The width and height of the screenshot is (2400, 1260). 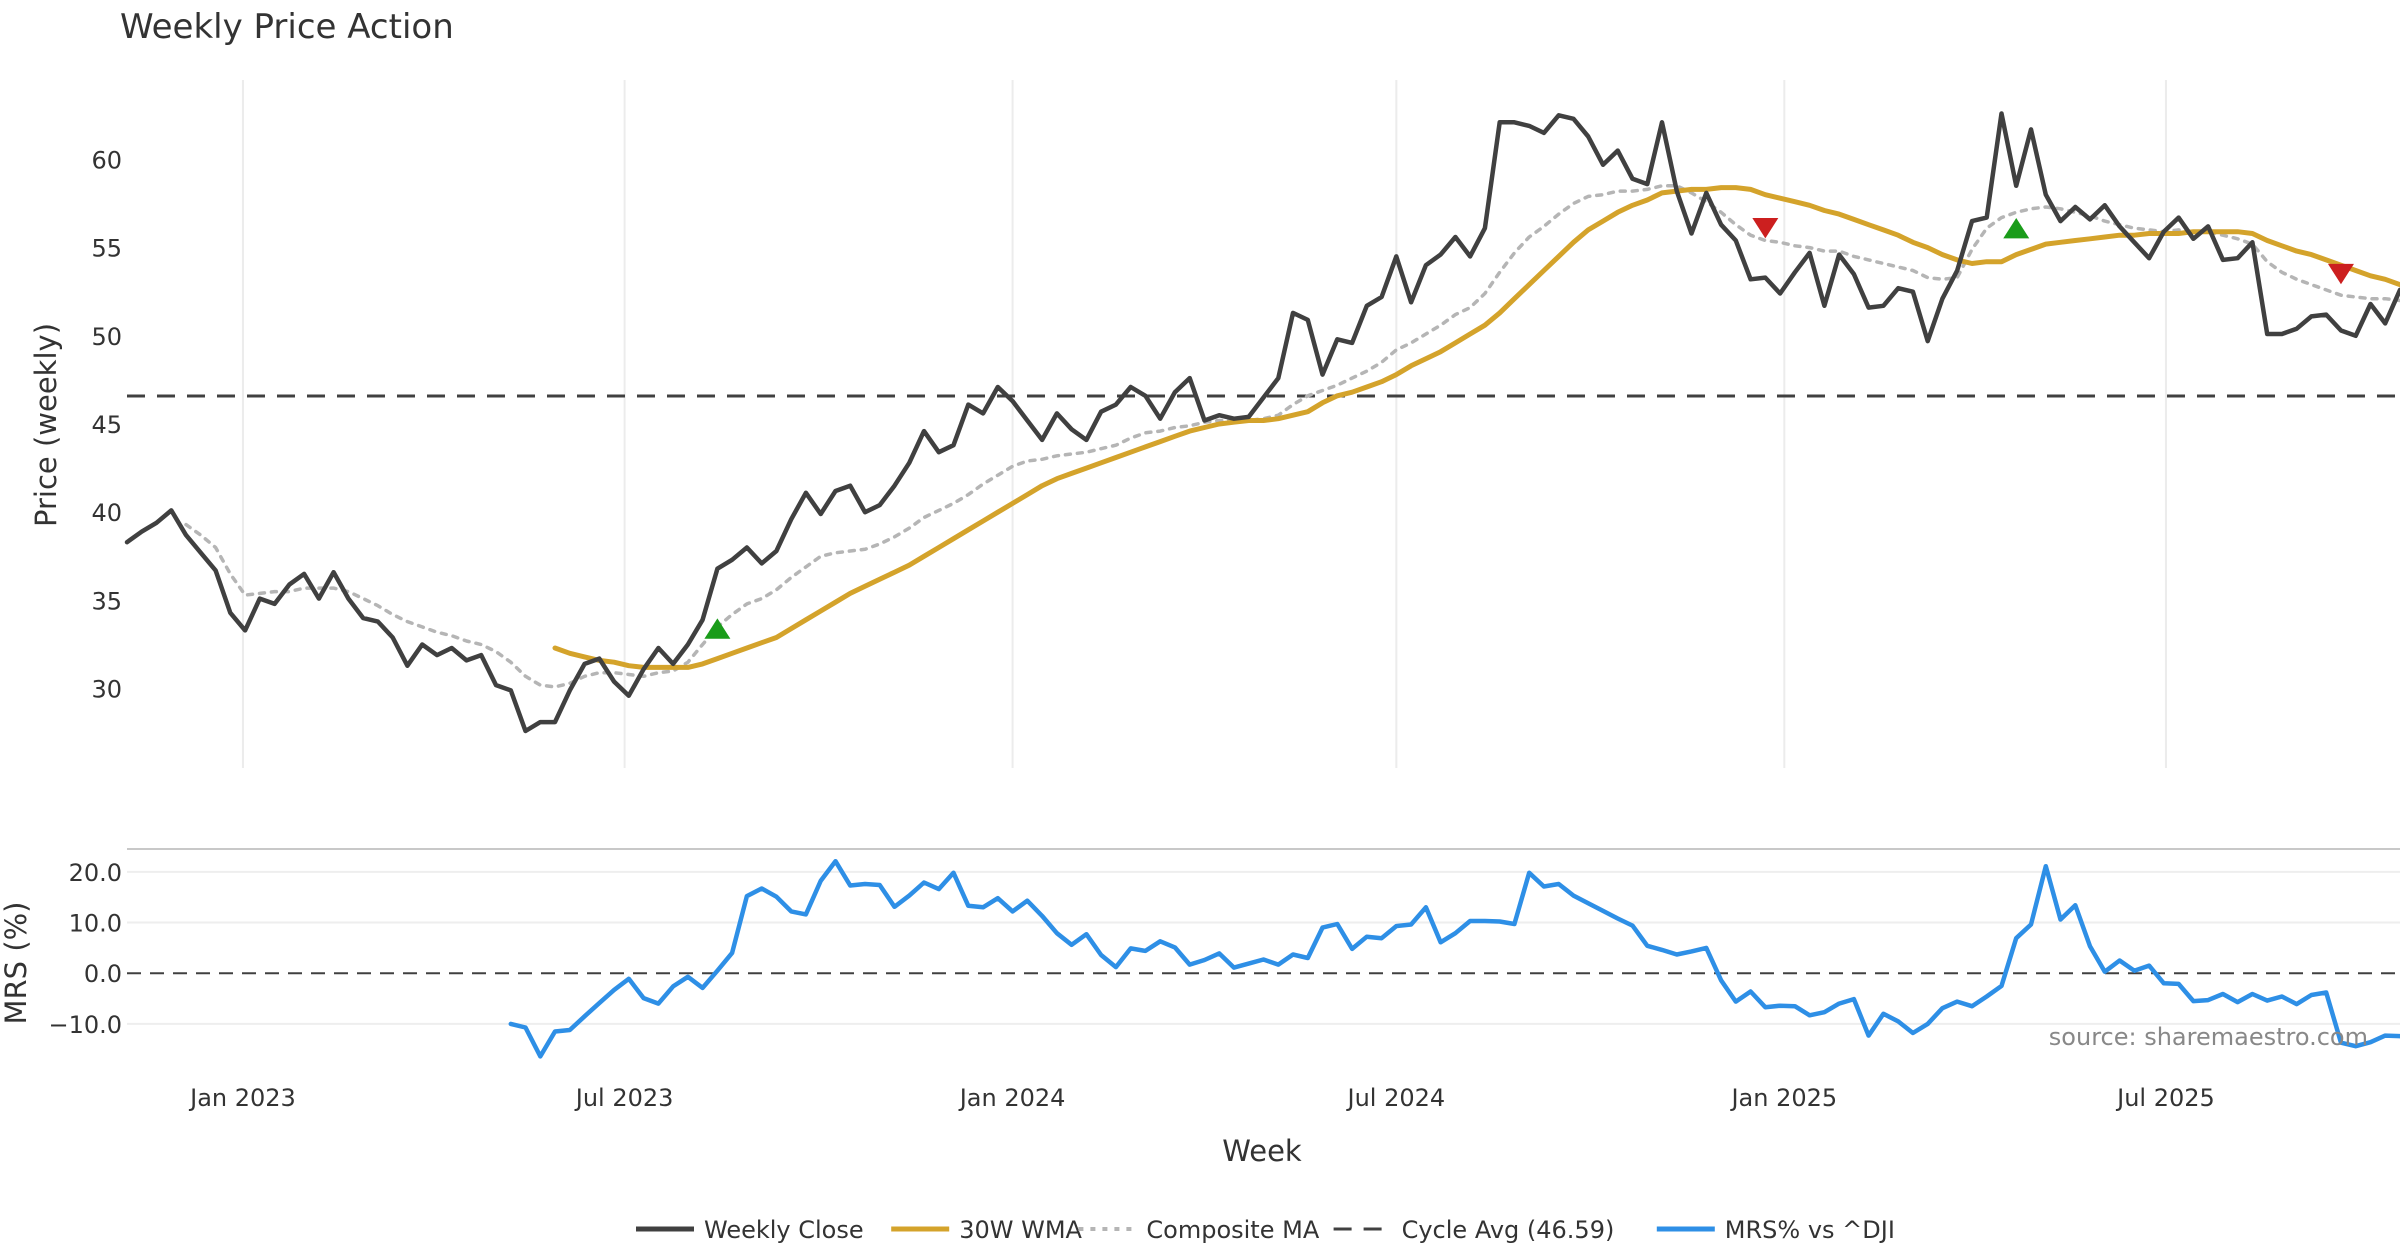 I want to click on mrs-y-tick-label: −10.0, so click(x=85, y=1025).